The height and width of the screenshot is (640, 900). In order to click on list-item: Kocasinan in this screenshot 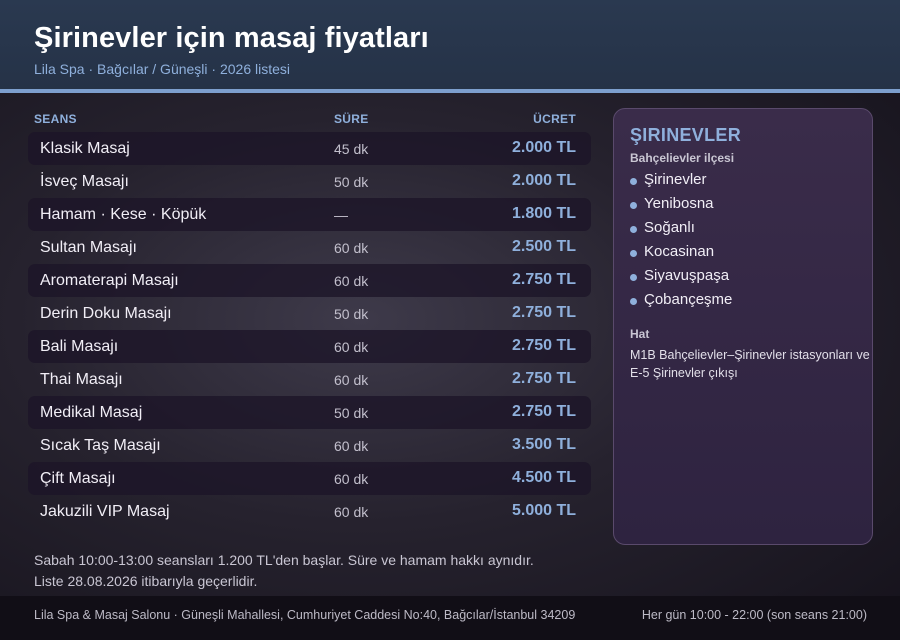, I will do `click(681, 255)`.